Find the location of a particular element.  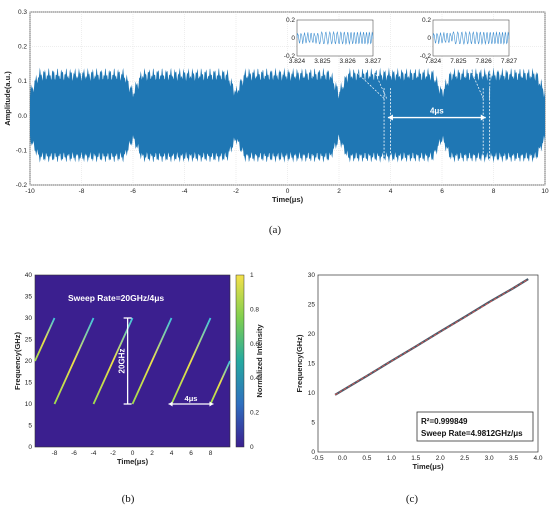

inset-x-tick: 3.826 is located at coordinates (348, 61).